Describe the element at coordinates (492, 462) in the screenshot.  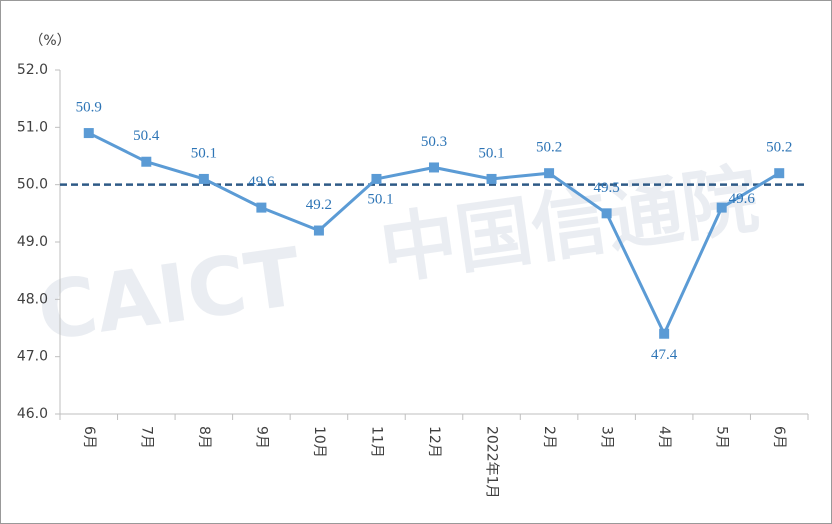
I see `x-tick-label: 2022年1月` at that location.